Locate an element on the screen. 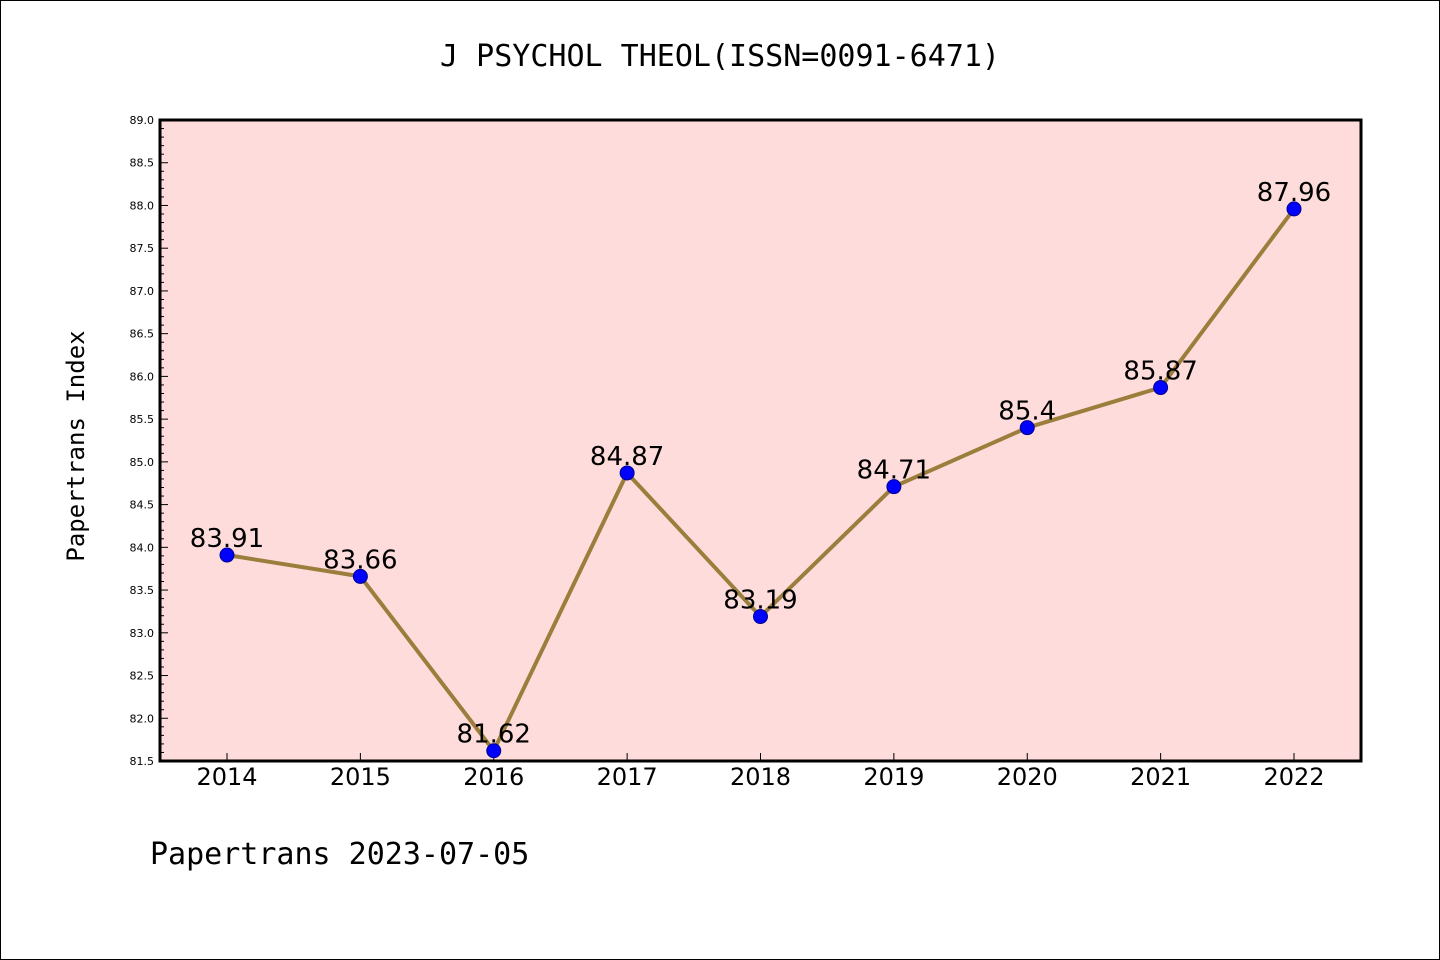  x-tick-label: 2017 is located at coordinates (627, 777).